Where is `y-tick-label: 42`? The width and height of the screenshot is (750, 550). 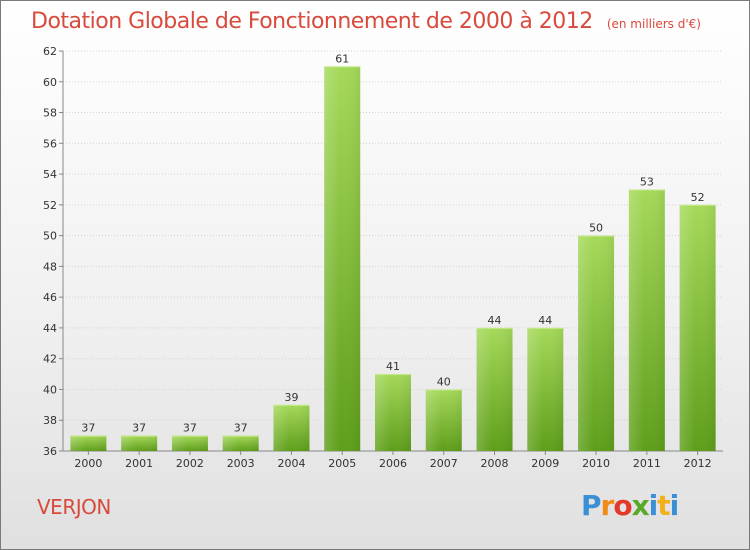
y-tick-label: 42 is located at coordinates (50, 359).